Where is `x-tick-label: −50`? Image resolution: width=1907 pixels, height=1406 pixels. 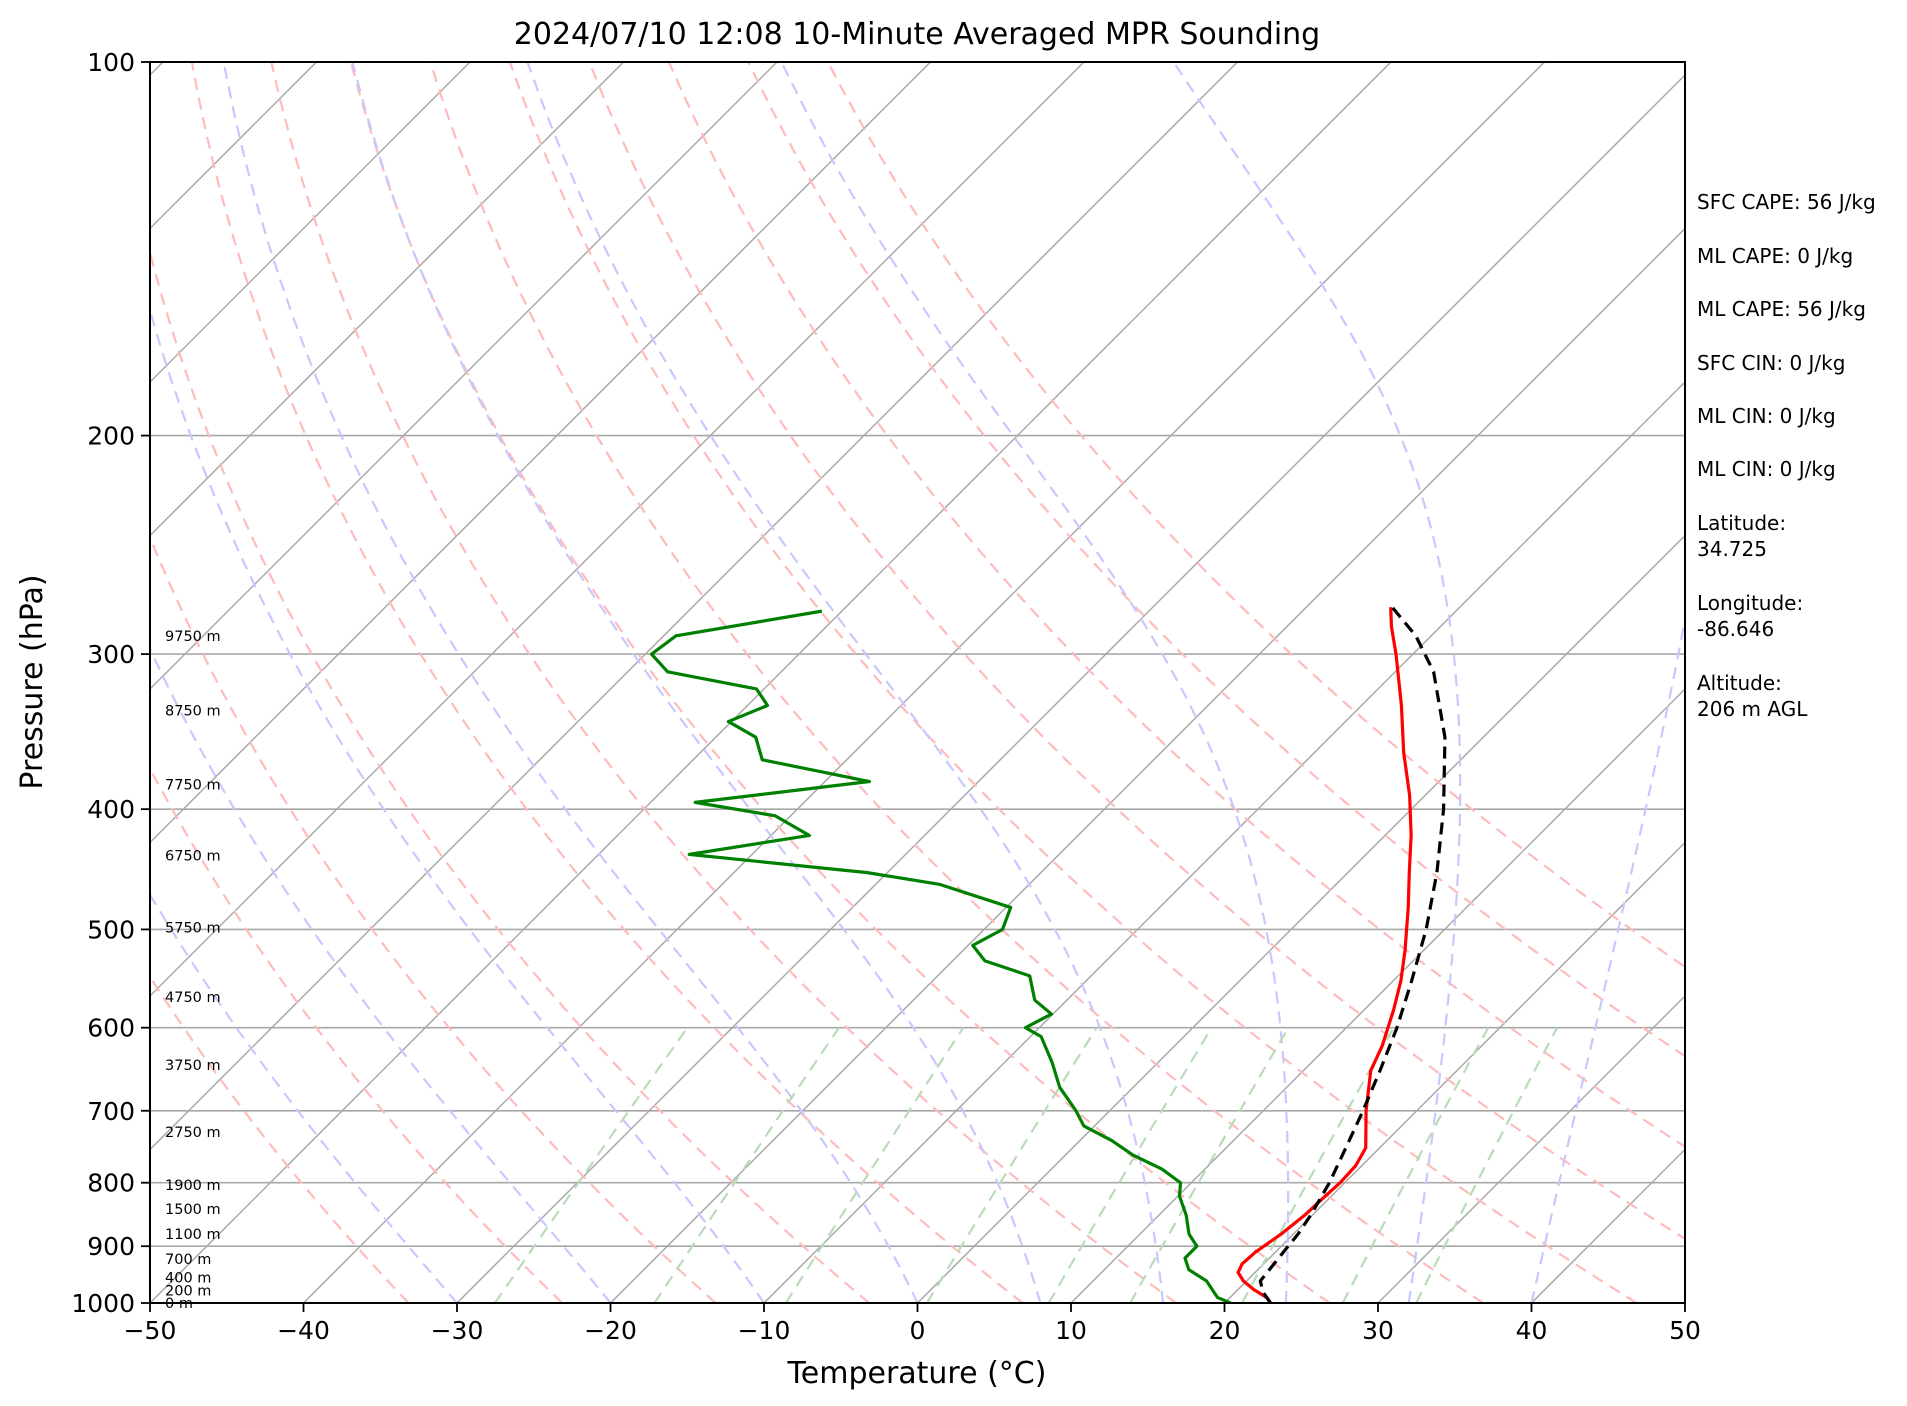
x-tick-label: −50 is located at coordinates (150, 1330).